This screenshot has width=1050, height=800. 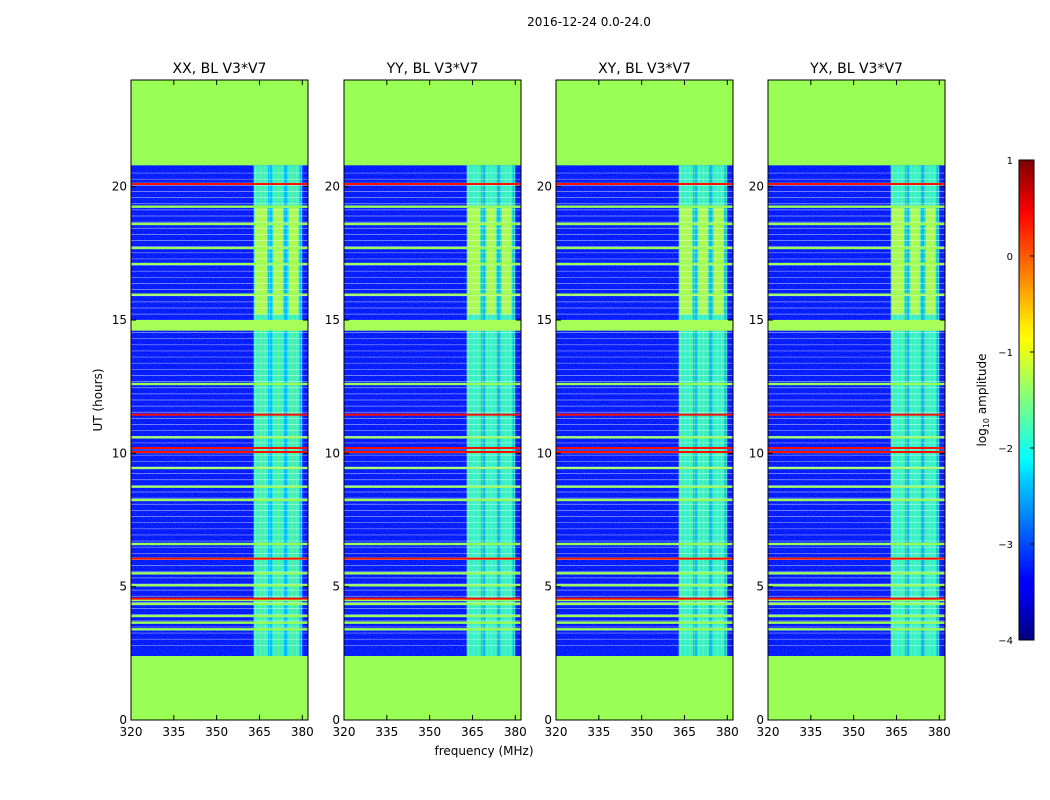 What do you see at coordinates (1010, 161) in the screenshot?
I see `colorbar-tick-label: 1` at bounding box center [1010, 161].